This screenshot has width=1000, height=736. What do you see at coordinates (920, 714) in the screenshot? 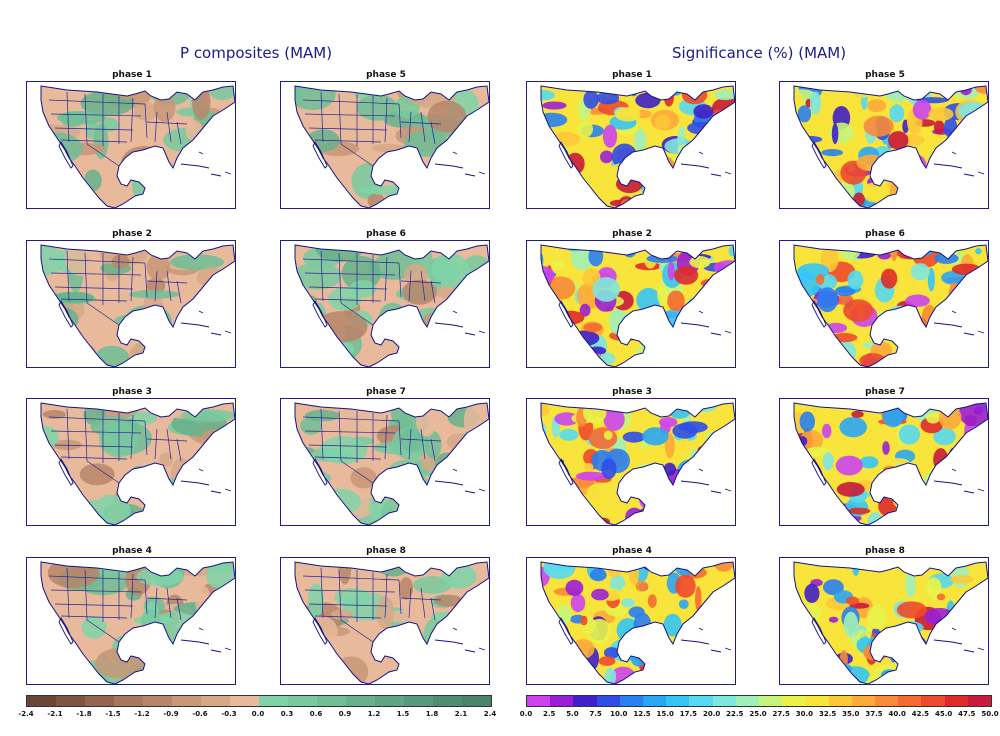
I see `colorbar-tick-label: 42.5` at bounding box center [920, 714].